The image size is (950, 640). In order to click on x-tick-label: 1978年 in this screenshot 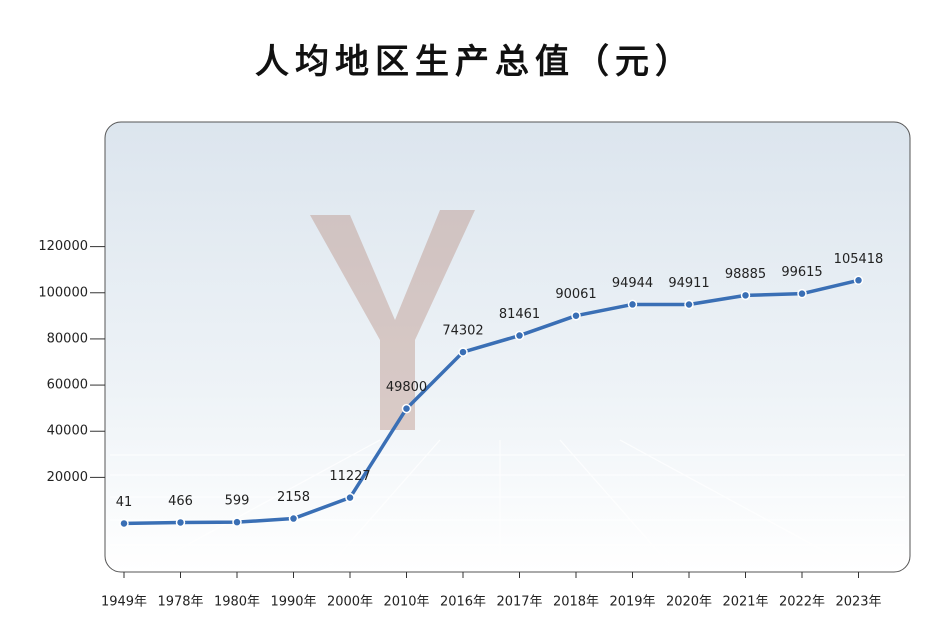, I will do `click(180, 602)`.